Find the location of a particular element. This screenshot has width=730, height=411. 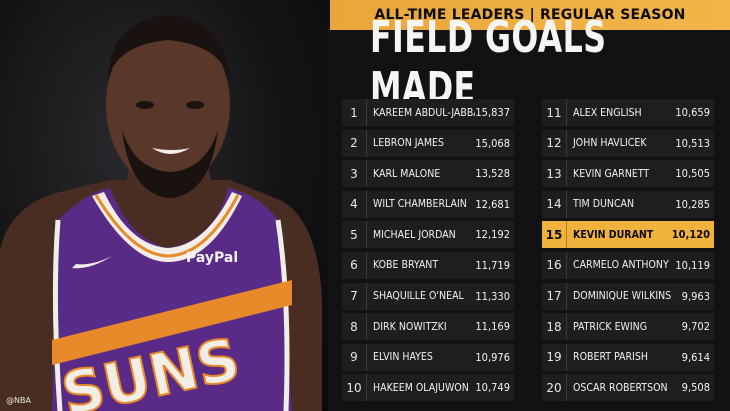

leader-value: 10,120 is located at coordinates (690, 235).